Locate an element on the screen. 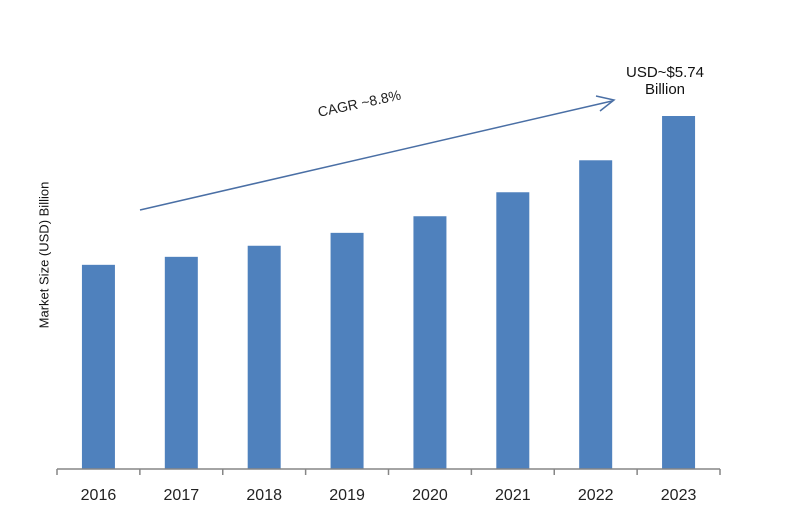  x-tick-label: 2021 is located at coordinates (513, 495).